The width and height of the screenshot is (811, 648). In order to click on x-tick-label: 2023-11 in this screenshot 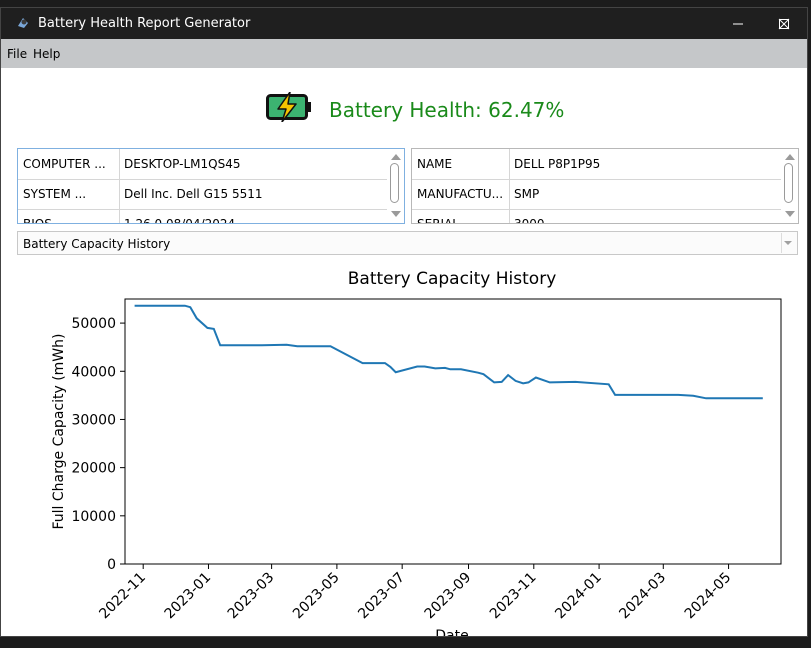, I will do `click(513, 596)`.